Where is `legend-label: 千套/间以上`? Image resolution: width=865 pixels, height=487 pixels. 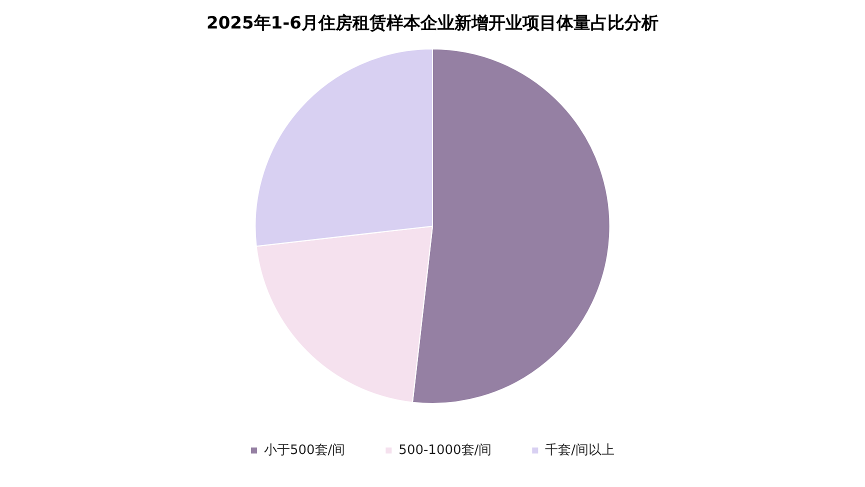 legend-label: 千套/间以上 is located at coordinates (580, 450).